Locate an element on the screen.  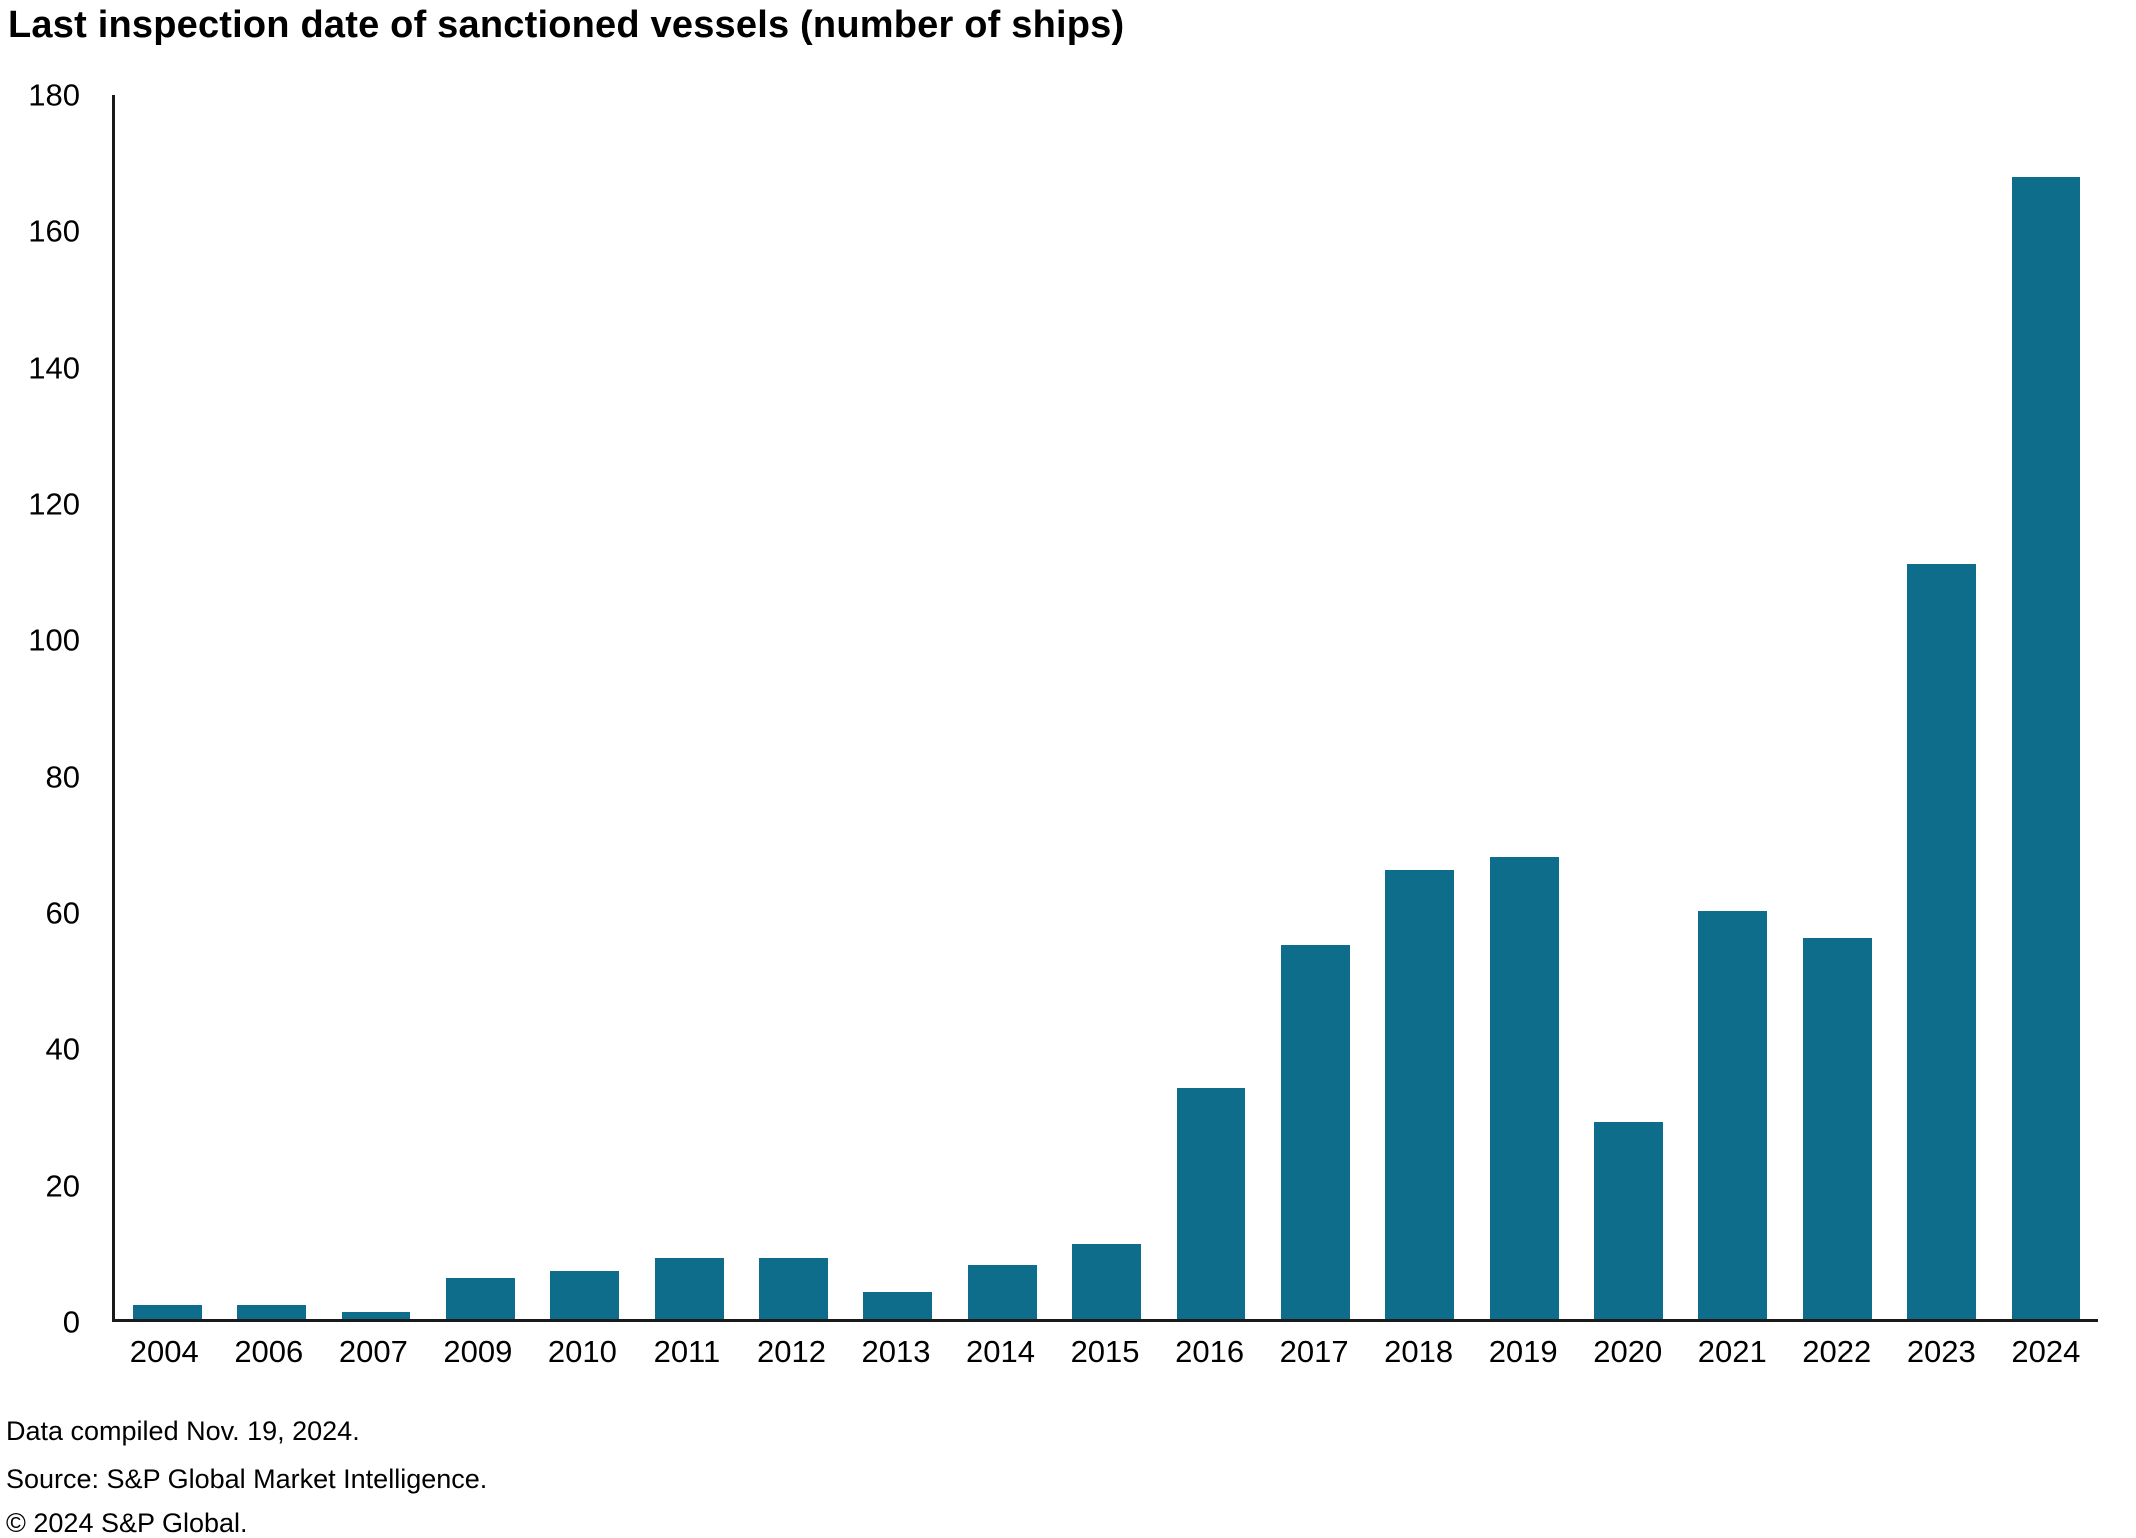
bar-2022 is located at coordinates (1837, 1128).